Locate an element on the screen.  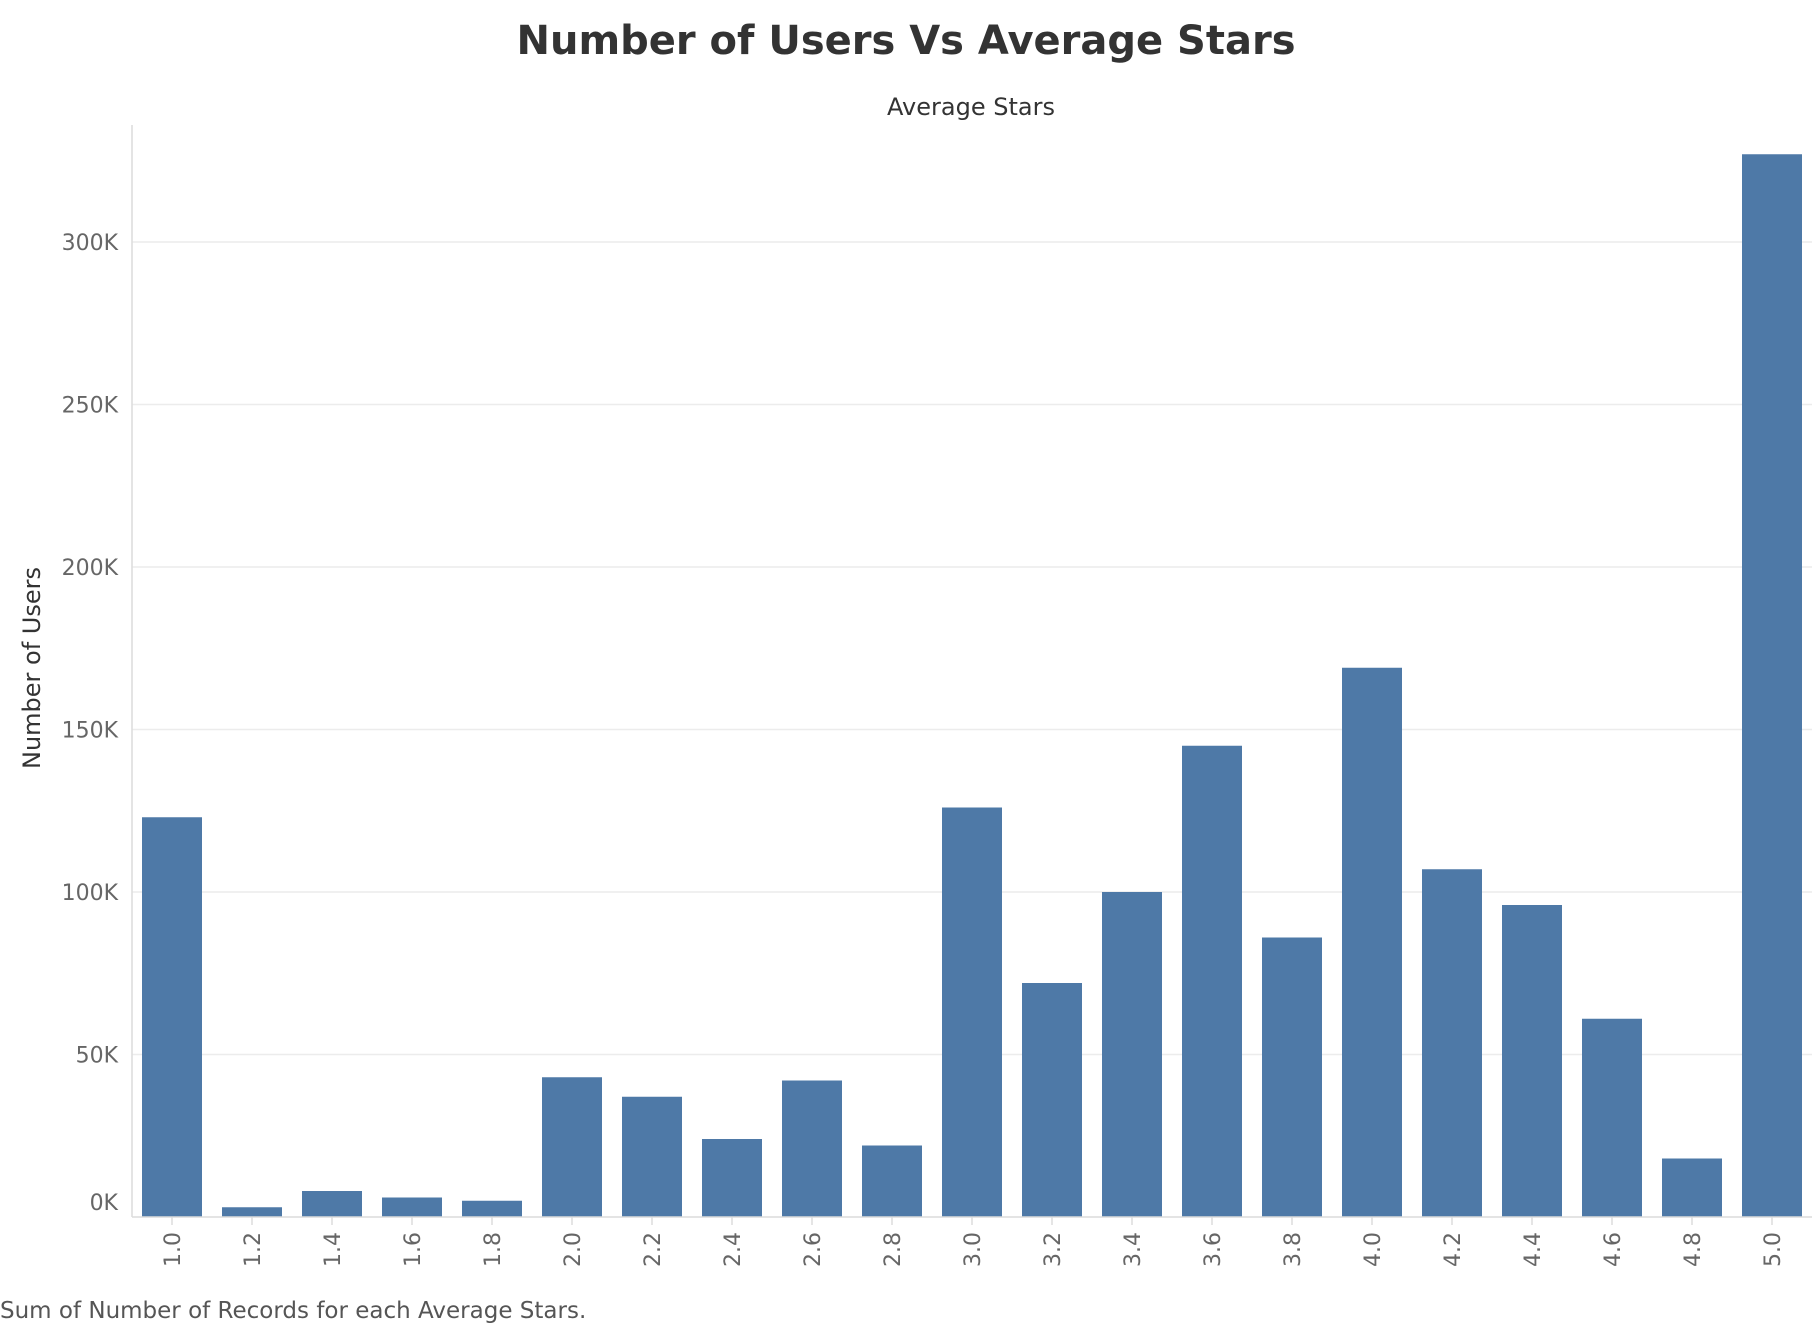
y-tick-label: 250K is located at coordinates (90, 406).